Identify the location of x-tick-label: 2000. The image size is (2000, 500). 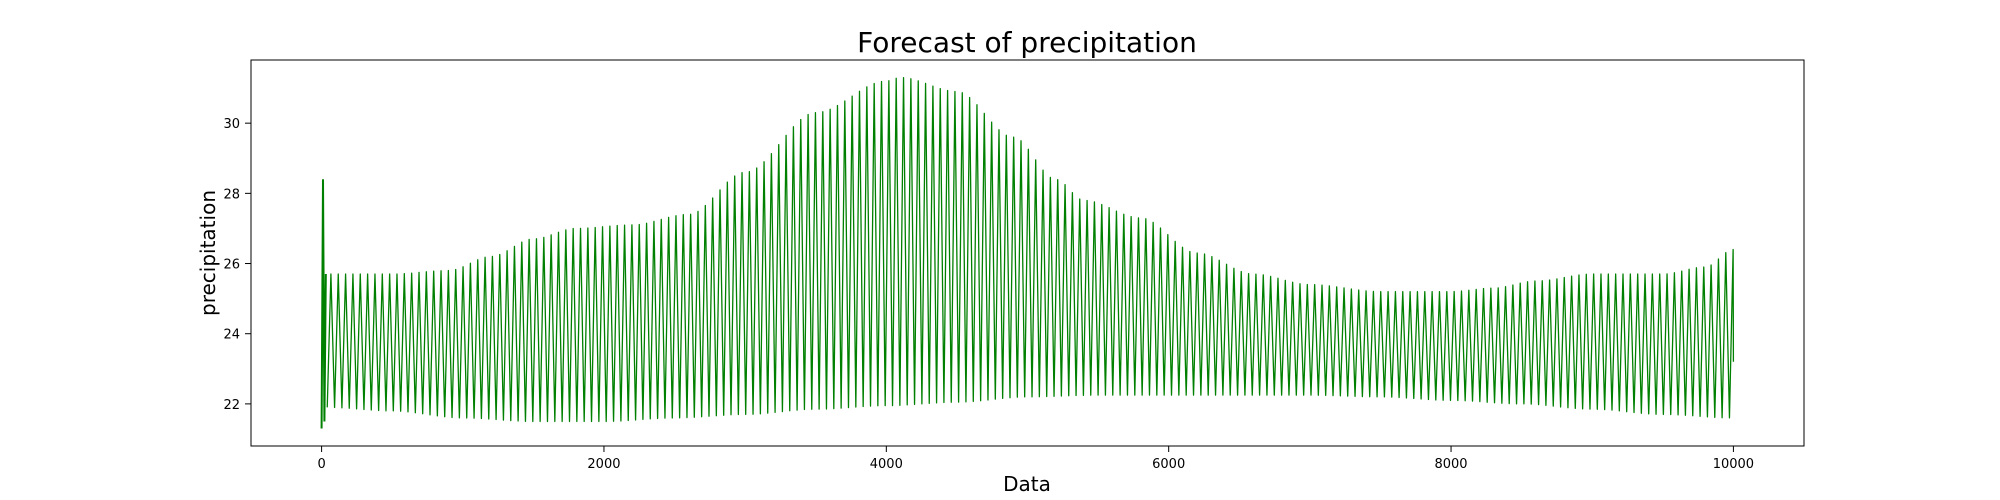
(603, 464).